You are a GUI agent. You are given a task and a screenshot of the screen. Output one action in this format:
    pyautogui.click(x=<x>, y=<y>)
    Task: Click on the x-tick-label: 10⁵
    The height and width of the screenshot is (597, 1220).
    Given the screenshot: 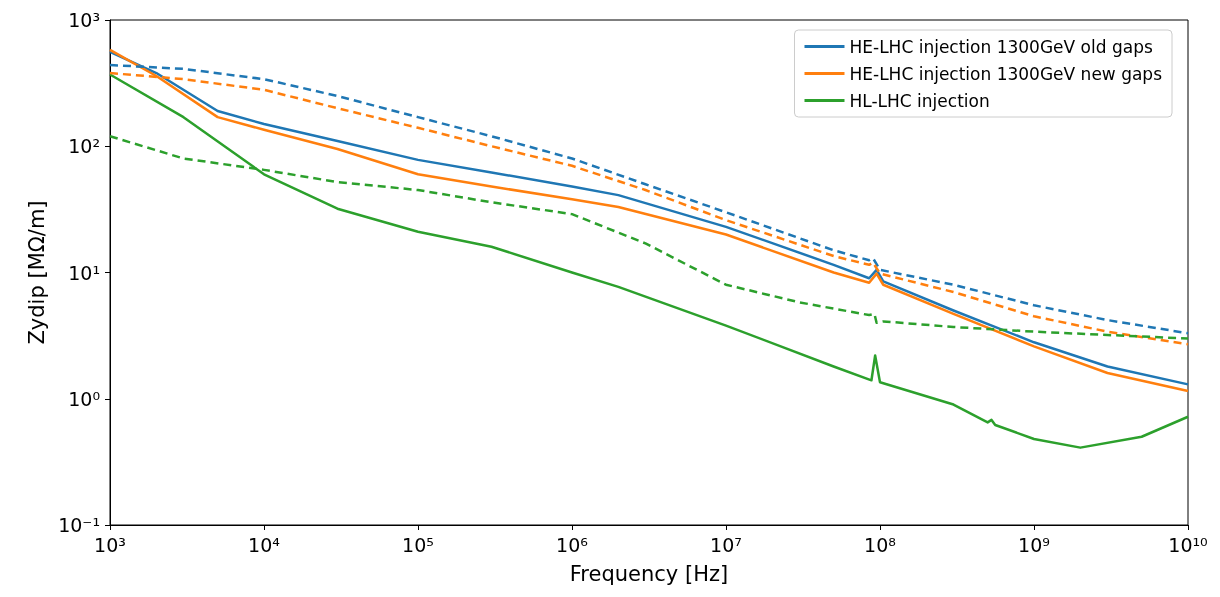 What is the action you would take?
    pyautogui.click(x=418, y=544)
    